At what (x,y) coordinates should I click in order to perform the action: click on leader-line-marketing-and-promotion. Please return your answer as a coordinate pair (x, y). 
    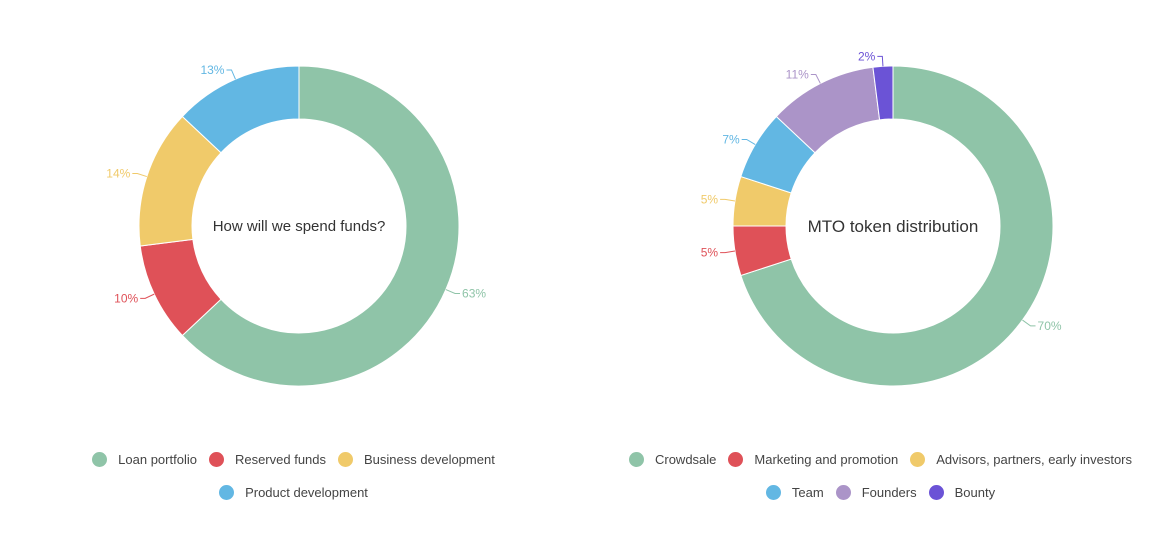
    Looking at the image, I should click on (728, 252).